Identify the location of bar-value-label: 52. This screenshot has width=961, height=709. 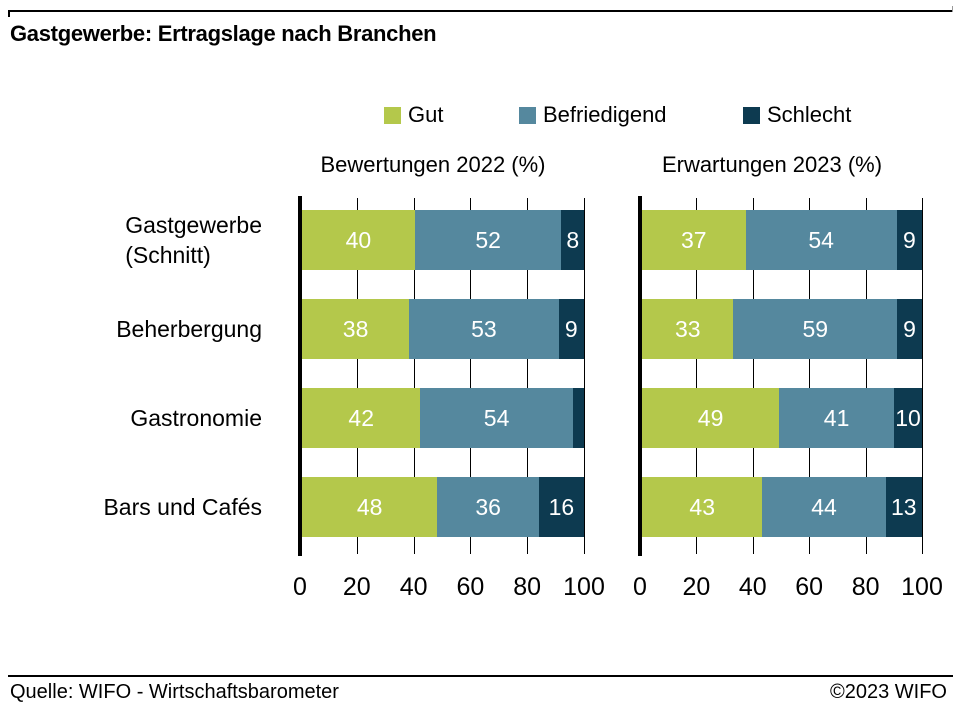
(488, 239).